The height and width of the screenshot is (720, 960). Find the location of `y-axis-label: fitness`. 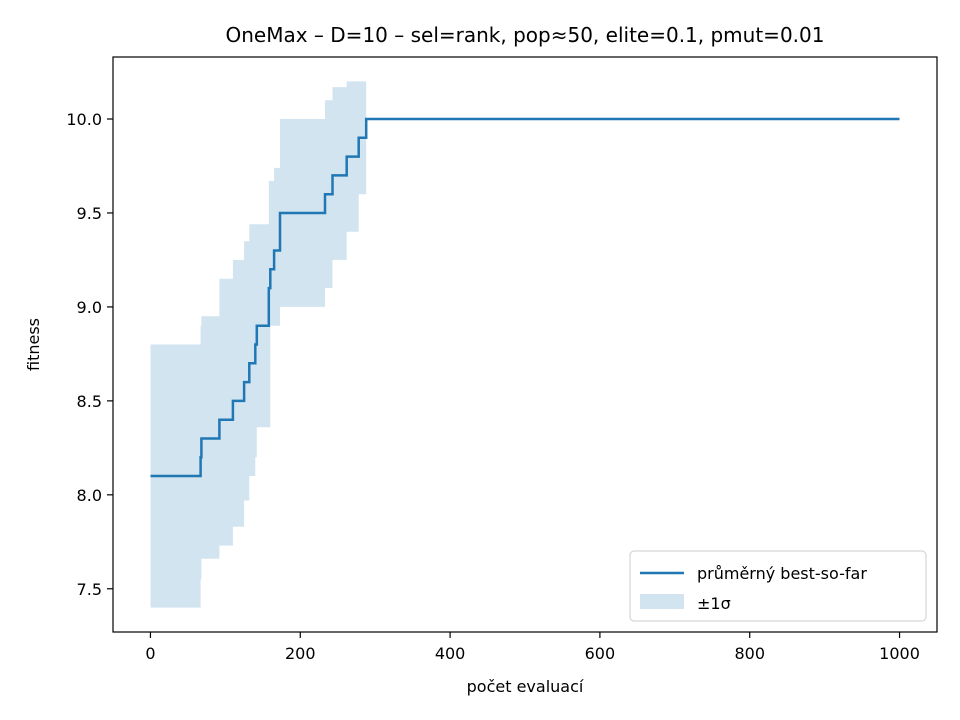

y-axis-label: fitness is located at coordinates (33, 344).